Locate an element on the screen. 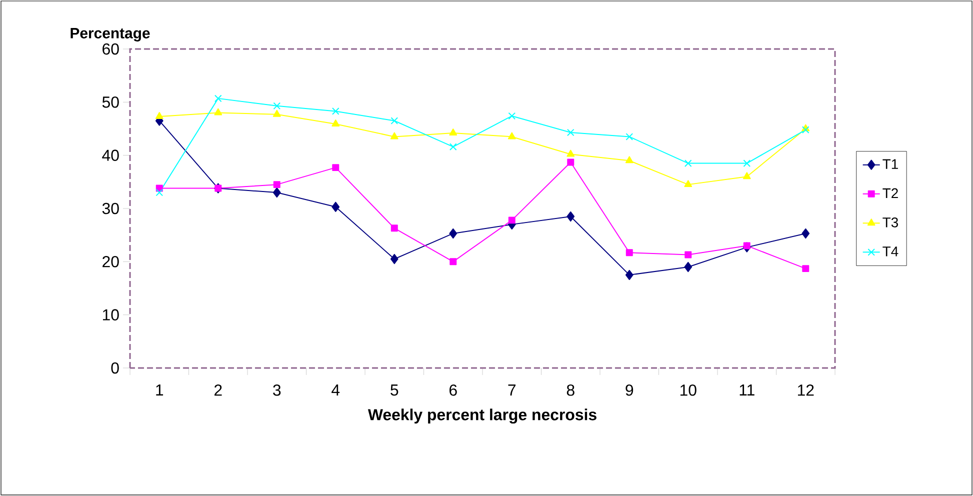  x-tick-label: 11 is located at coordinates (747, 390).